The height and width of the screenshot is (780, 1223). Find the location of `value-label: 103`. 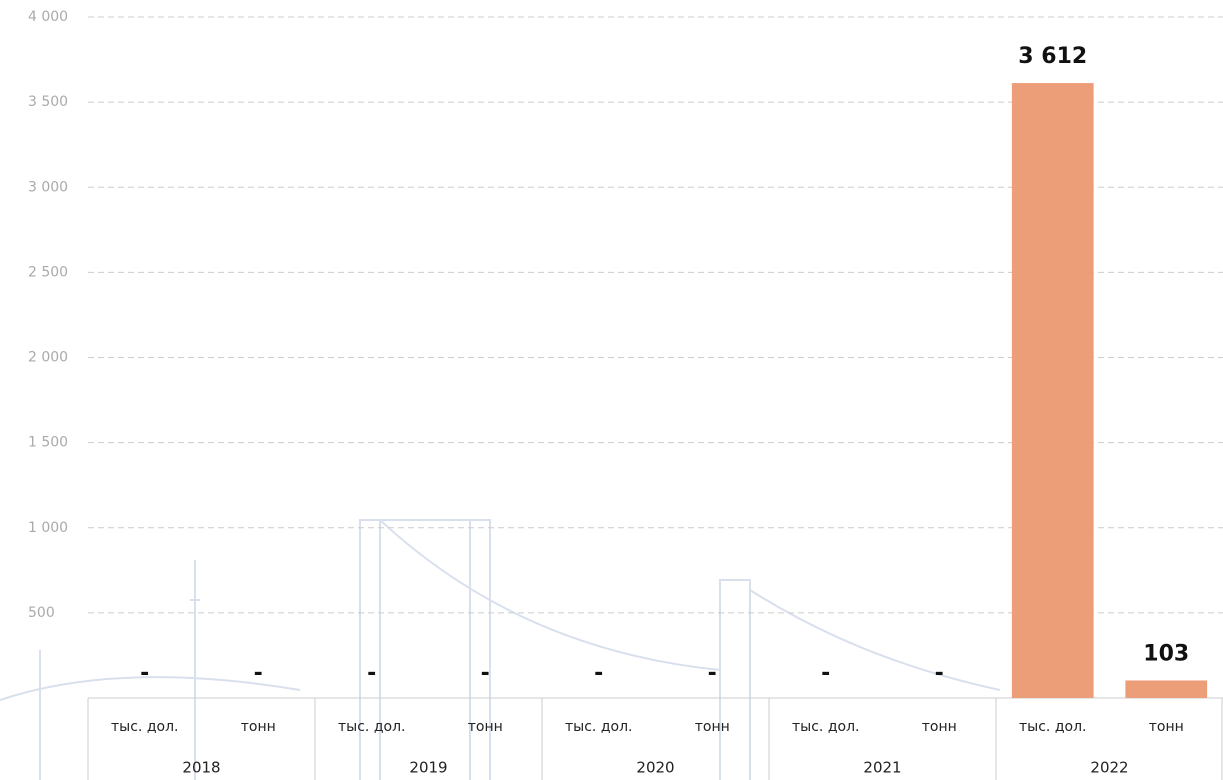

value-label: 103 is located at coordinates (1166, 653).